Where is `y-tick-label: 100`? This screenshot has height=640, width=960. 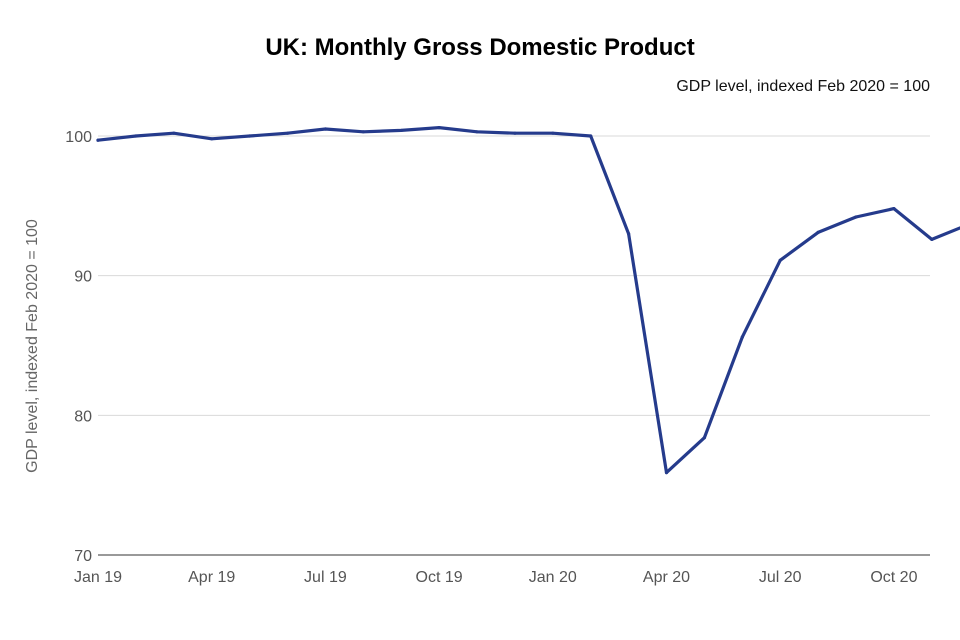
y-tick-label: 100 is located at coordinates (78, 137).